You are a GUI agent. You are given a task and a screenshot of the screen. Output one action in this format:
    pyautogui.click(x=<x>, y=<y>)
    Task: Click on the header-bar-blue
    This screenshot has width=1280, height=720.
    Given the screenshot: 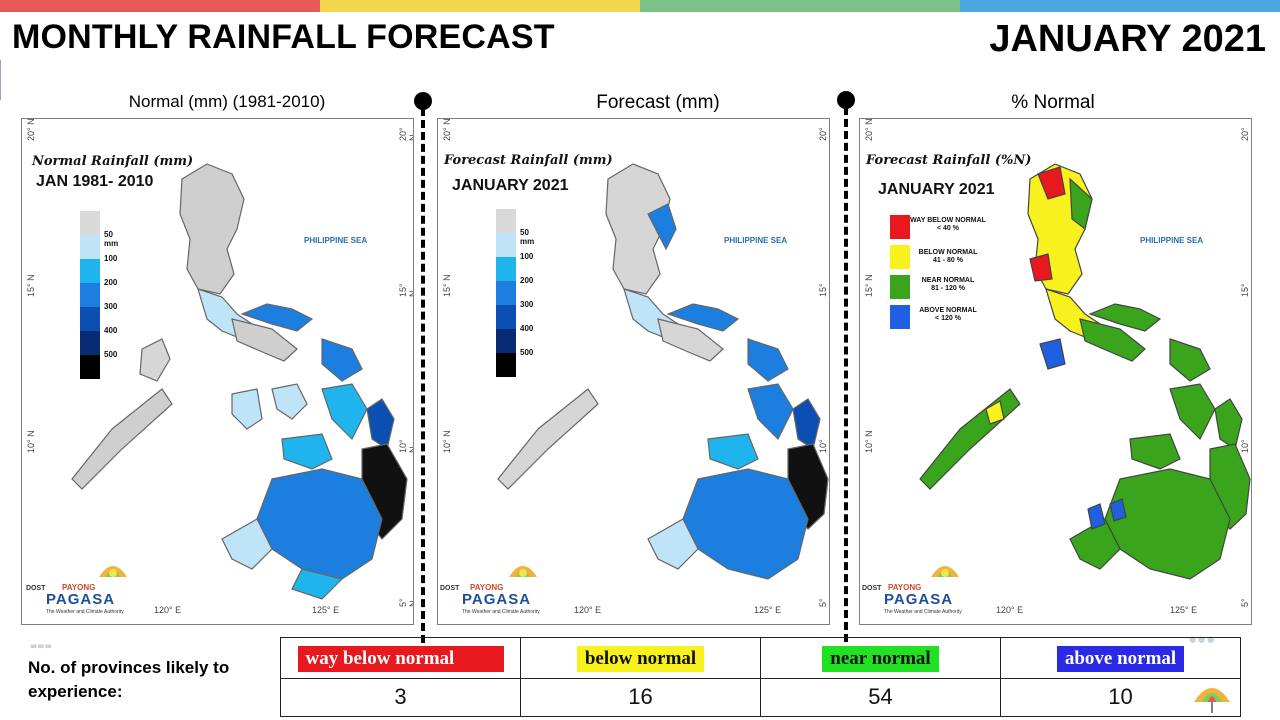 What is the action you would take?
    pyautogui.click(x=1120, y=6)
    